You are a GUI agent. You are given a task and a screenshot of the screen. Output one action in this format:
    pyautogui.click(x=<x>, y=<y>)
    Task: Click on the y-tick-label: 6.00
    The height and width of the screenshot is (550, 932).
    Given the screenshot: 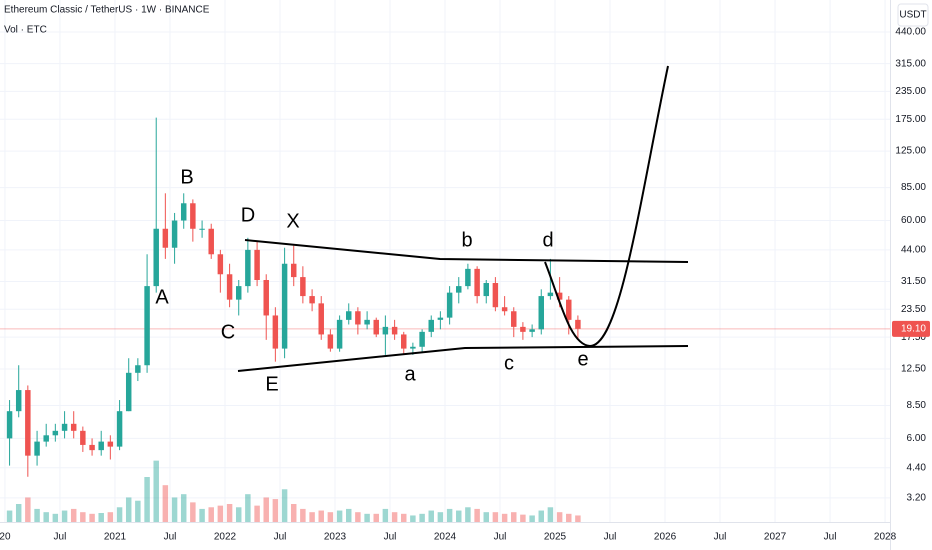 What is the action you would take?
    pyautogui.click(x=917, y=438)
    